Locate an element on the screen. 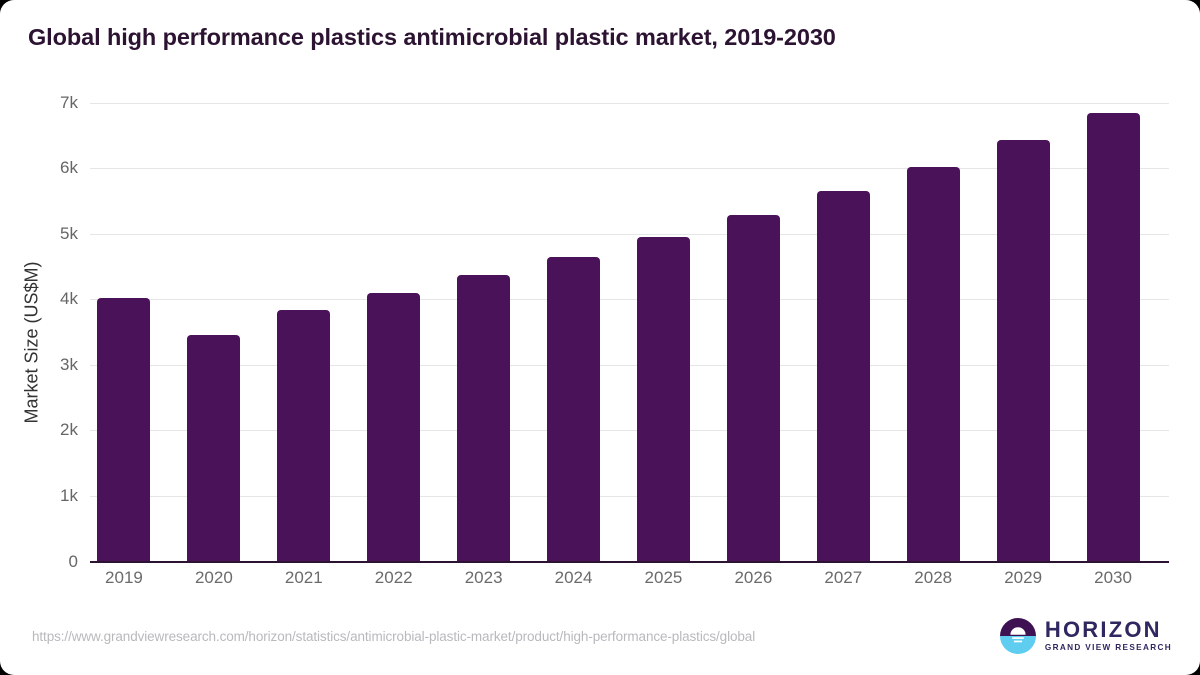 The image size is (1200, 675). x-axis-tick-label: 2023 is located at coordinates (483, 577).